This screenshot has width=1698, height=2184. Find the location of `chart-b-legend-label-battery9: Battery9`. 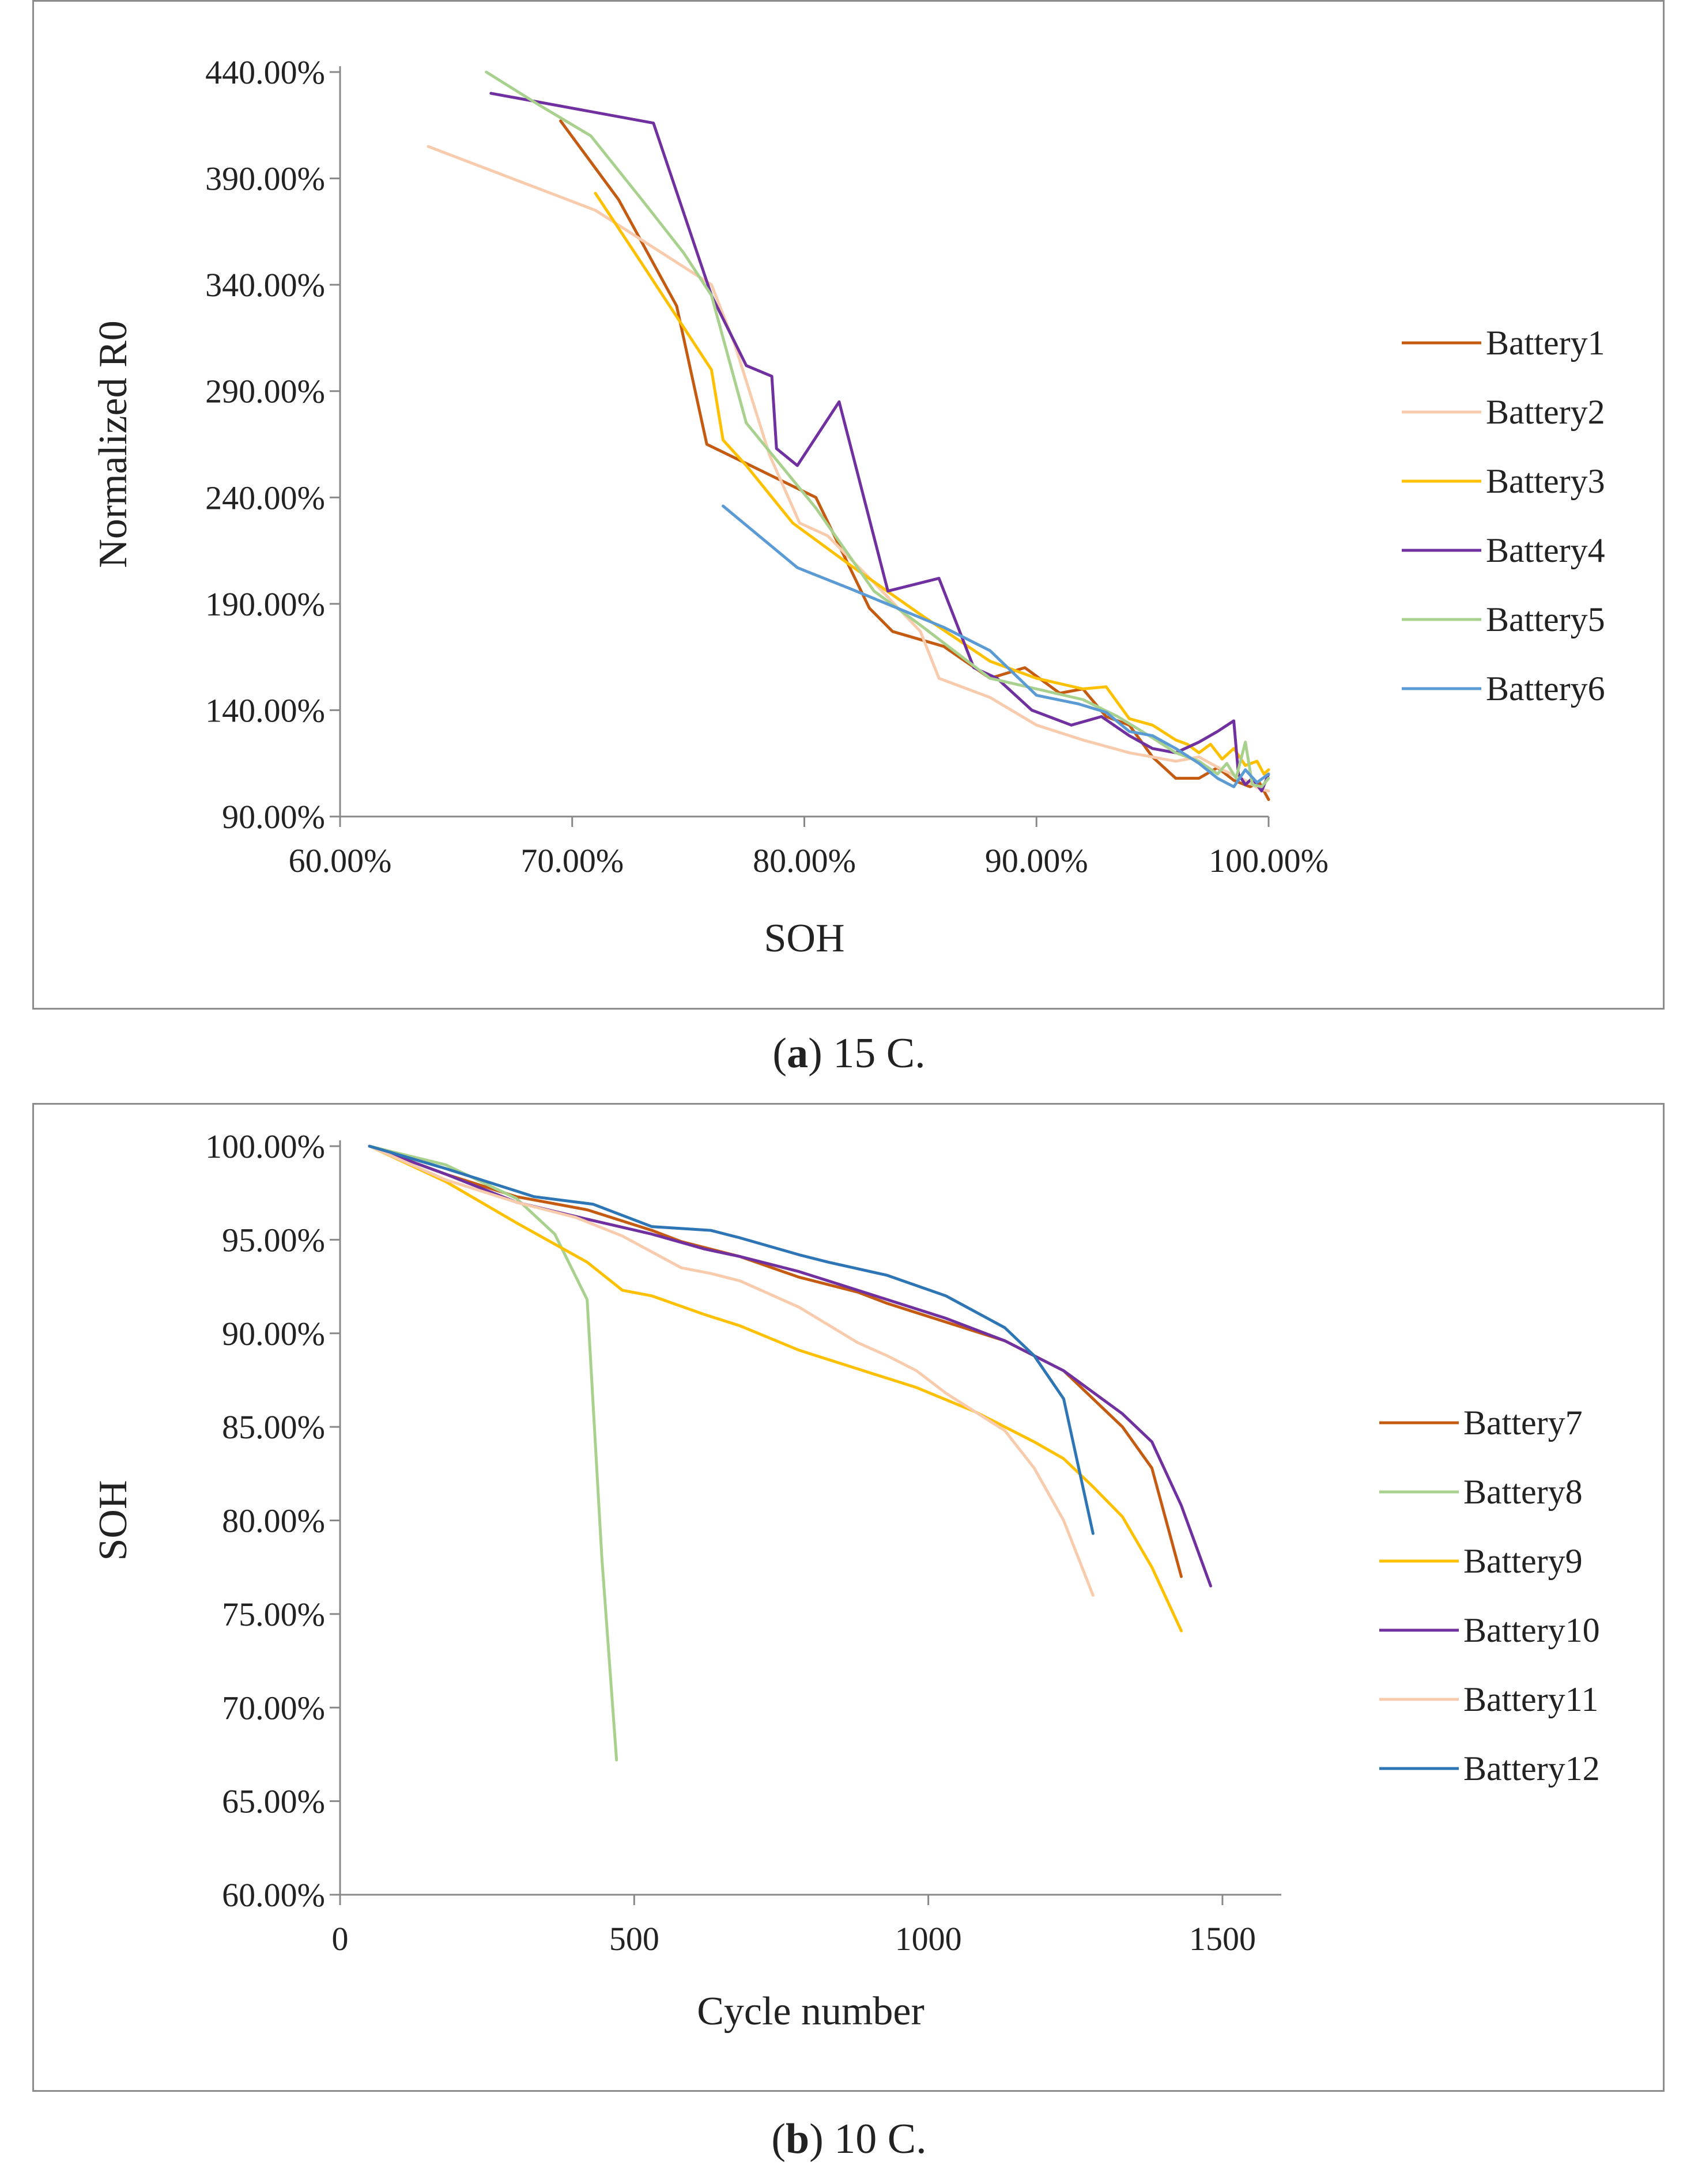

chart-b-legend-label-battery9: Battery9 is located at coordinates (1523, 1561).